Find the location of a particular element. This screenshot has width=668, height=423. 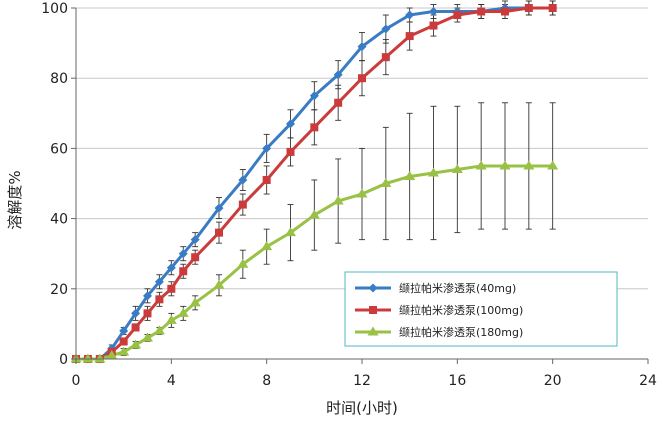

x-tick-label: 0 is located at coordinates (76, 381).